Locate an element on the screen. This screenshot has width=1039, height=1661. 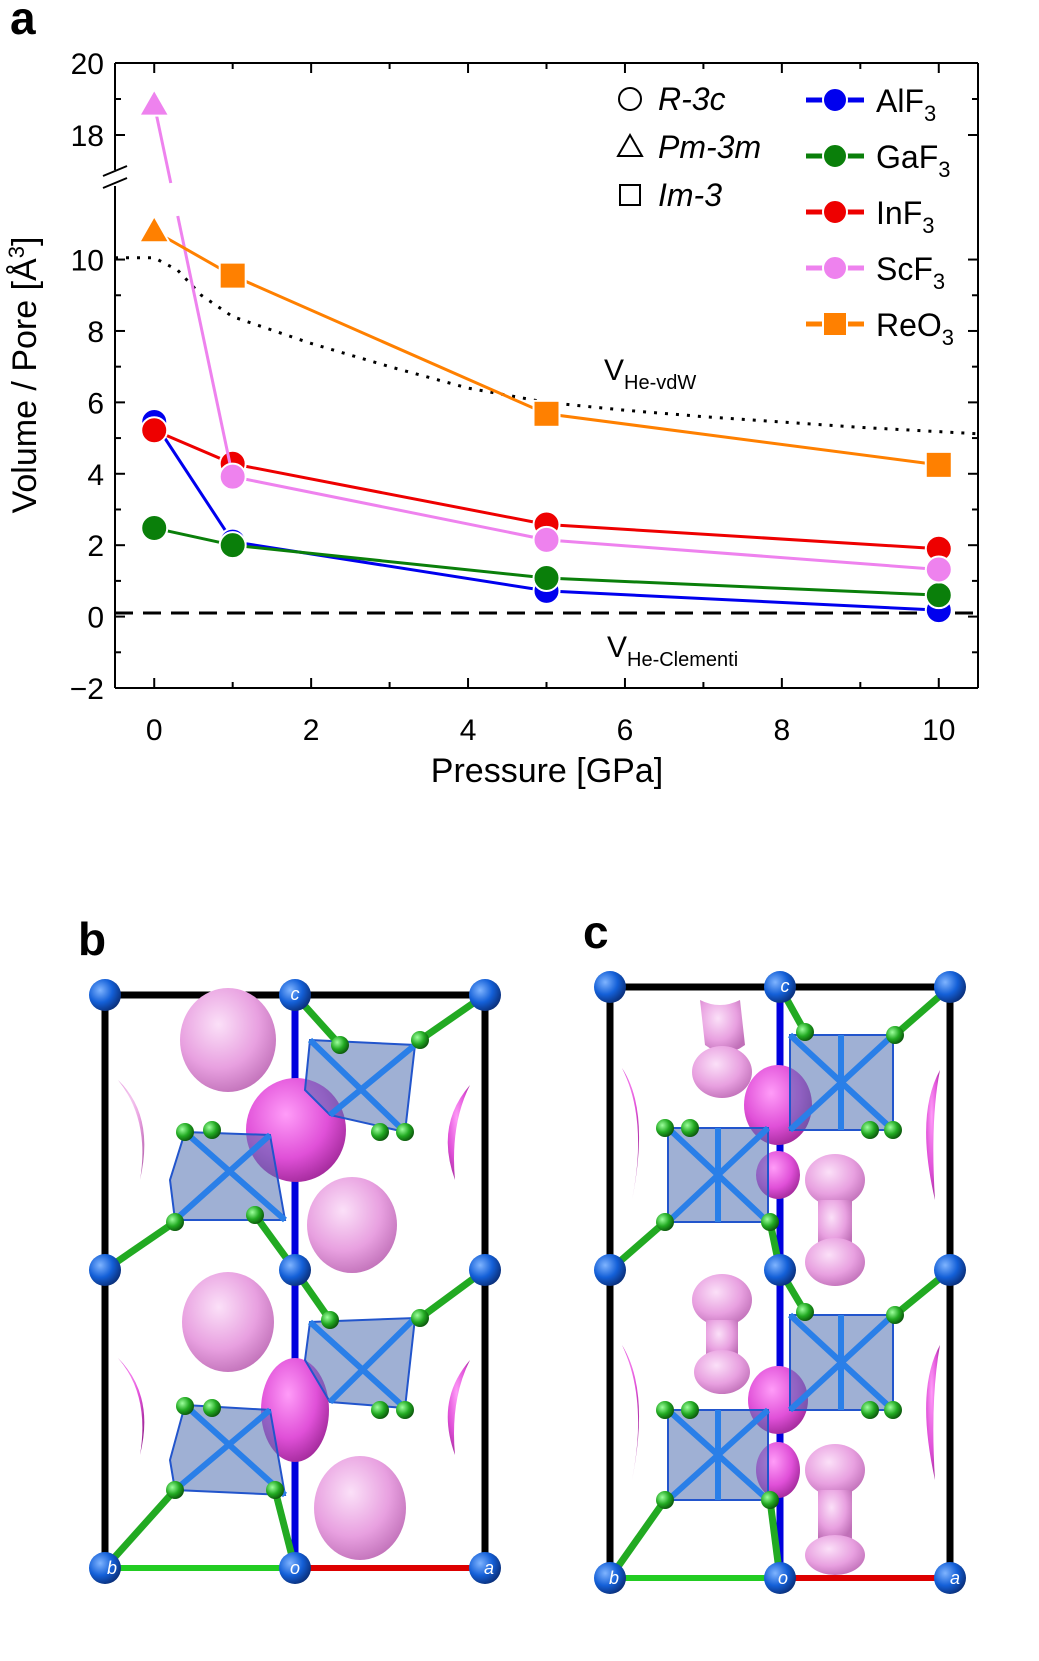
y-tick-label: 0 is located at coordinates (95, 618).